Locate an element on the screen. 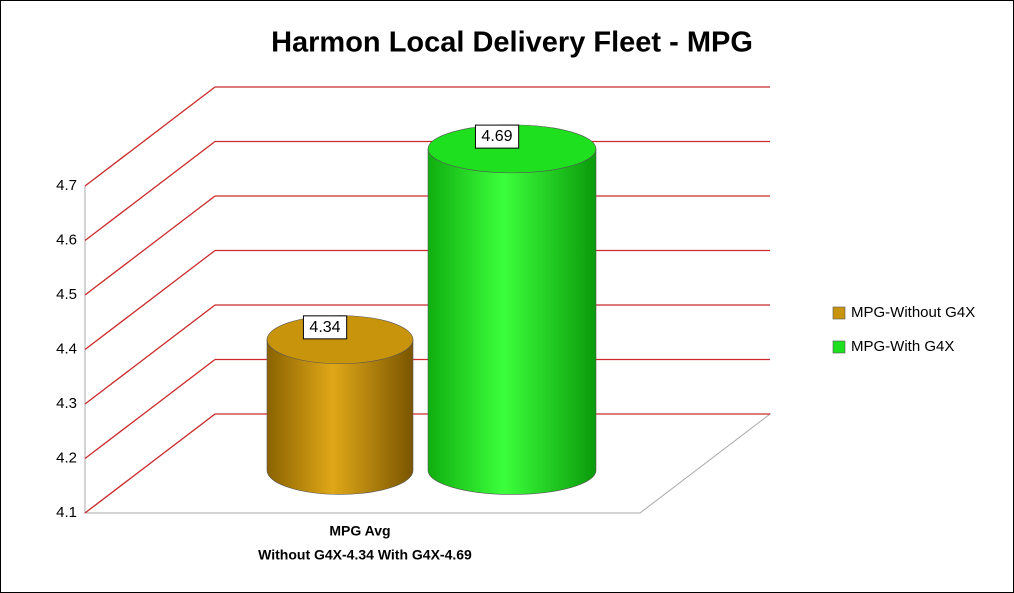  y-tick-label: 4.5 is located at coordinates (66, 294).